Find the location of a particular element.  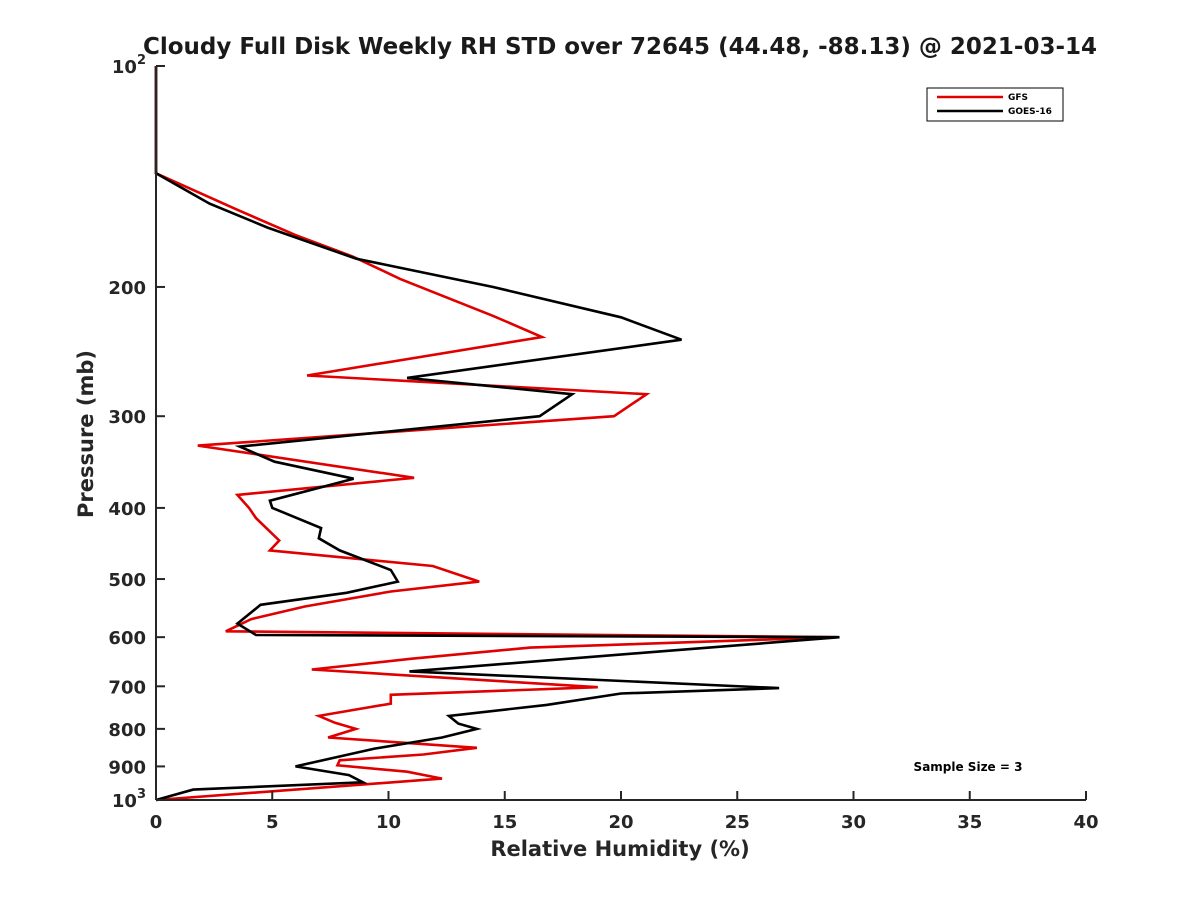

x-tick-label: 20 is located at coordinates (620, 822).